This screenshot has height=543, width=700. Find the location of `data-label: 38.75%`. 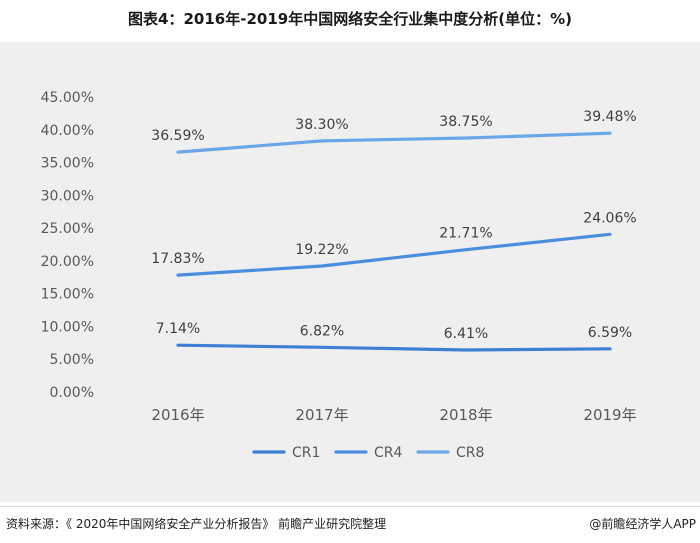

data-label: 38.75% is located at coordinates (465, 122).